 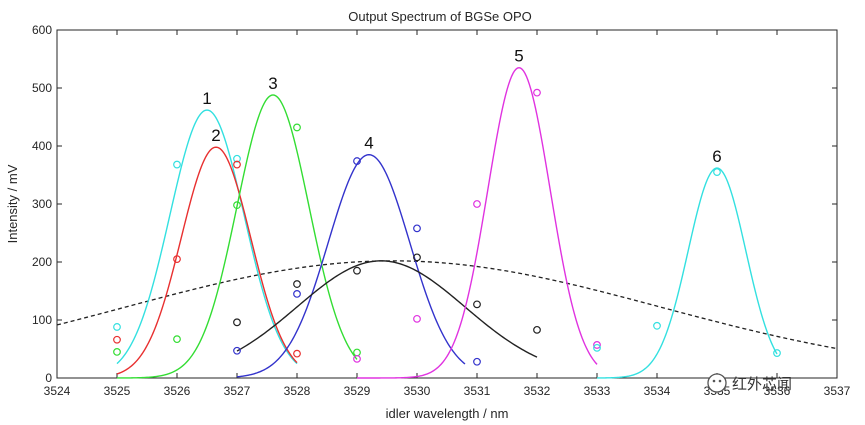 What do you see at coordinates (368, 143) in the screenshot?
I see `peak-label-4: 4` at bounding box center [368, 143].